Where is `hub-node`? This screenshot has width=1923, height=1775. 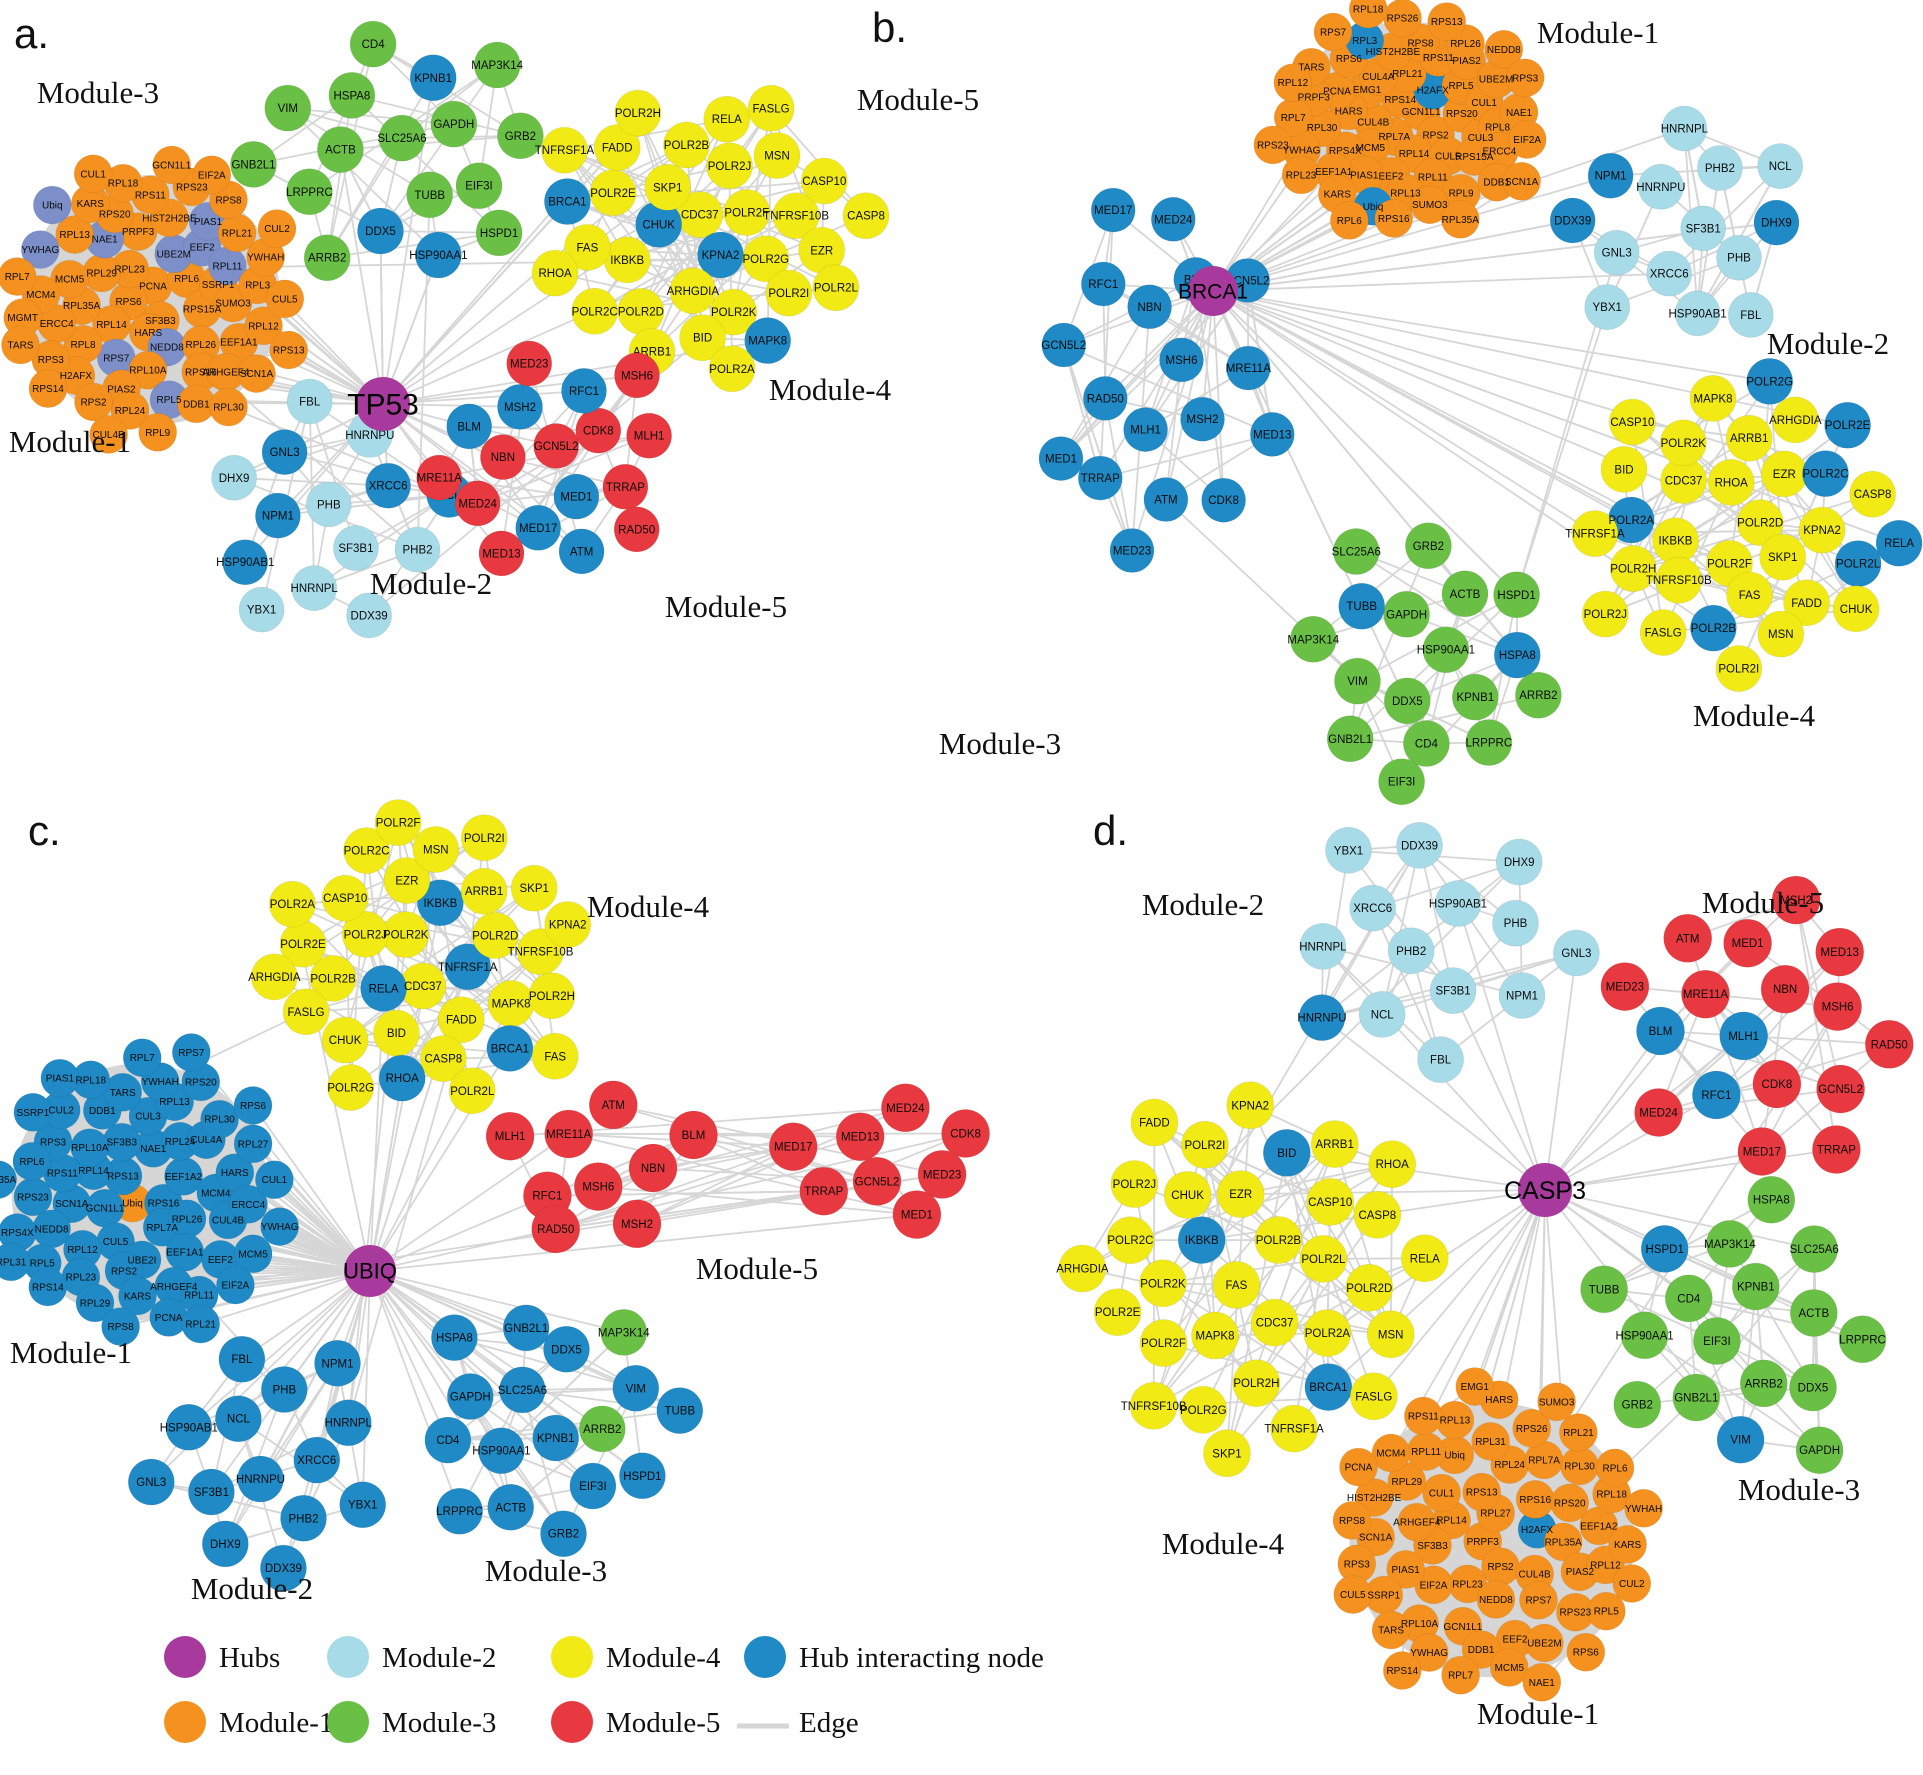
hub-node is located at coordinates (383, 404).